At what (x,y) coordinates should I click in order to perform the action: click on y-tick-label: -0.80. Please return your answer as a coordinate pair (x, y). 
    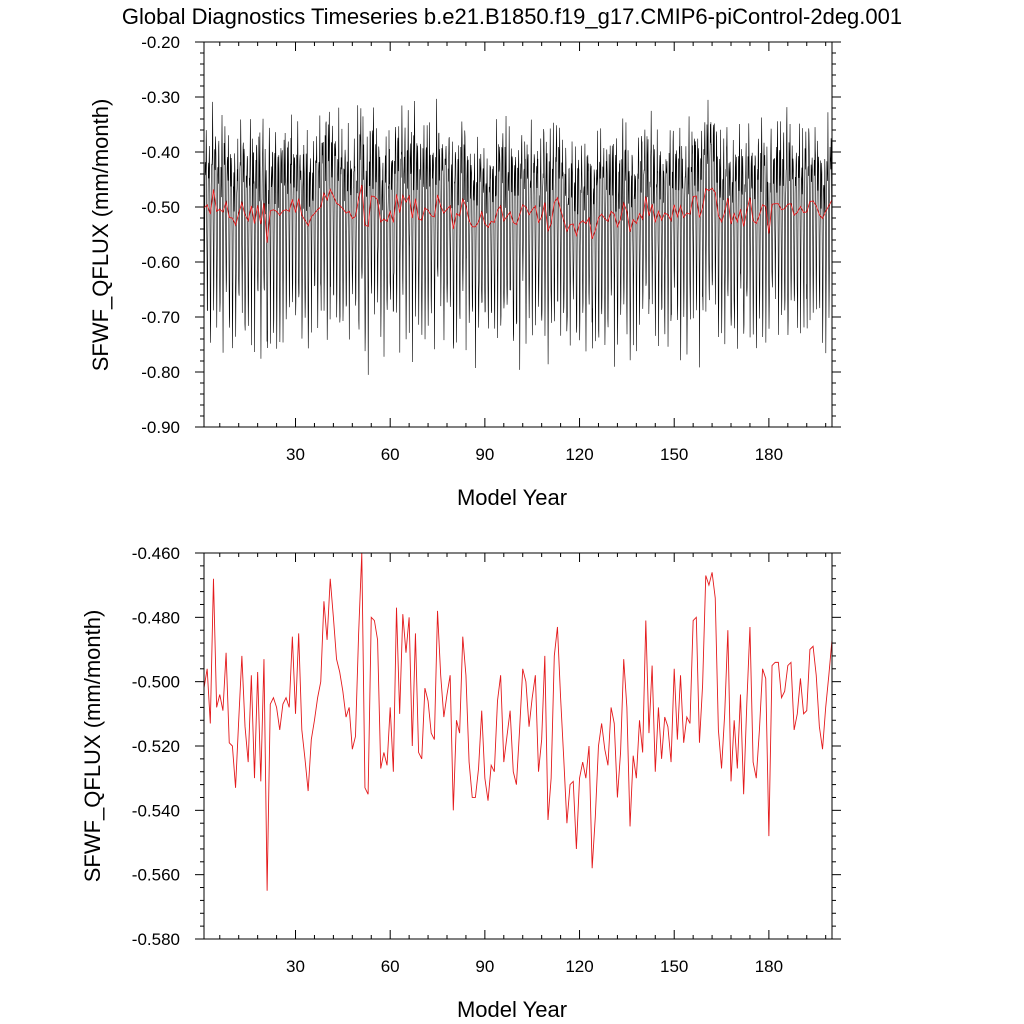
    Looking at the image, I should click on (160, 372).